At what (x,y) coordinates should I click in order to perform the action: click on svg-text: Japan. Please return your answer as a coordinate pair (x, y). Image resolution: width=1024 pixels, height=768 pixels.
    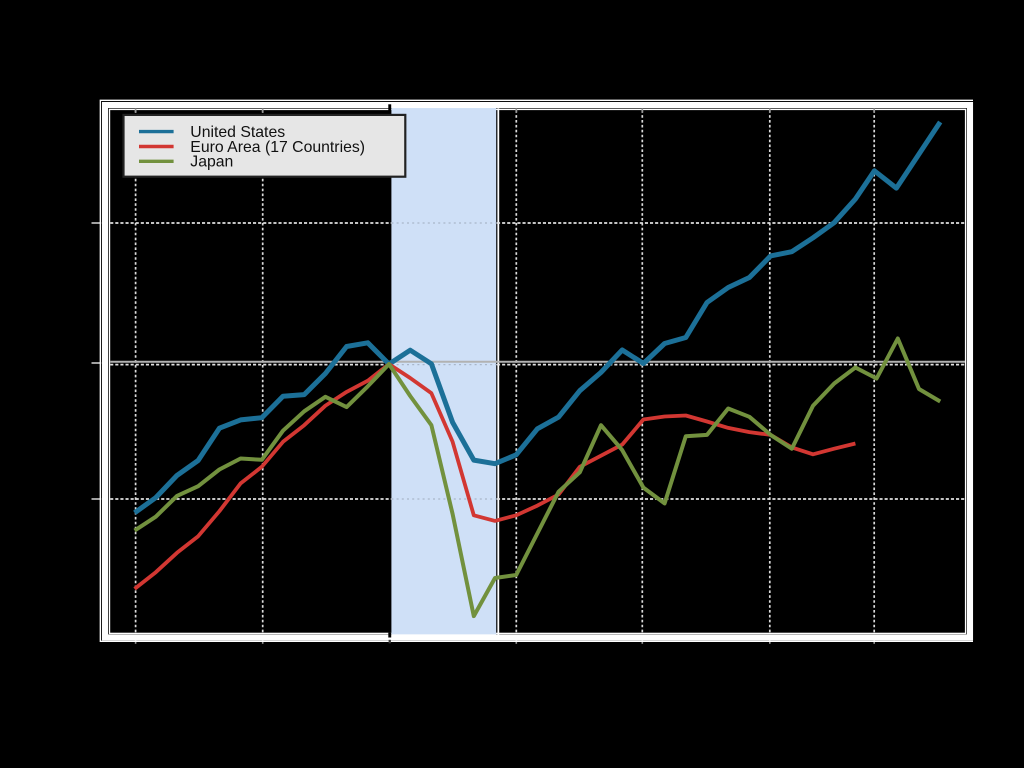
    Looking at the image, I should click on (211, 162).